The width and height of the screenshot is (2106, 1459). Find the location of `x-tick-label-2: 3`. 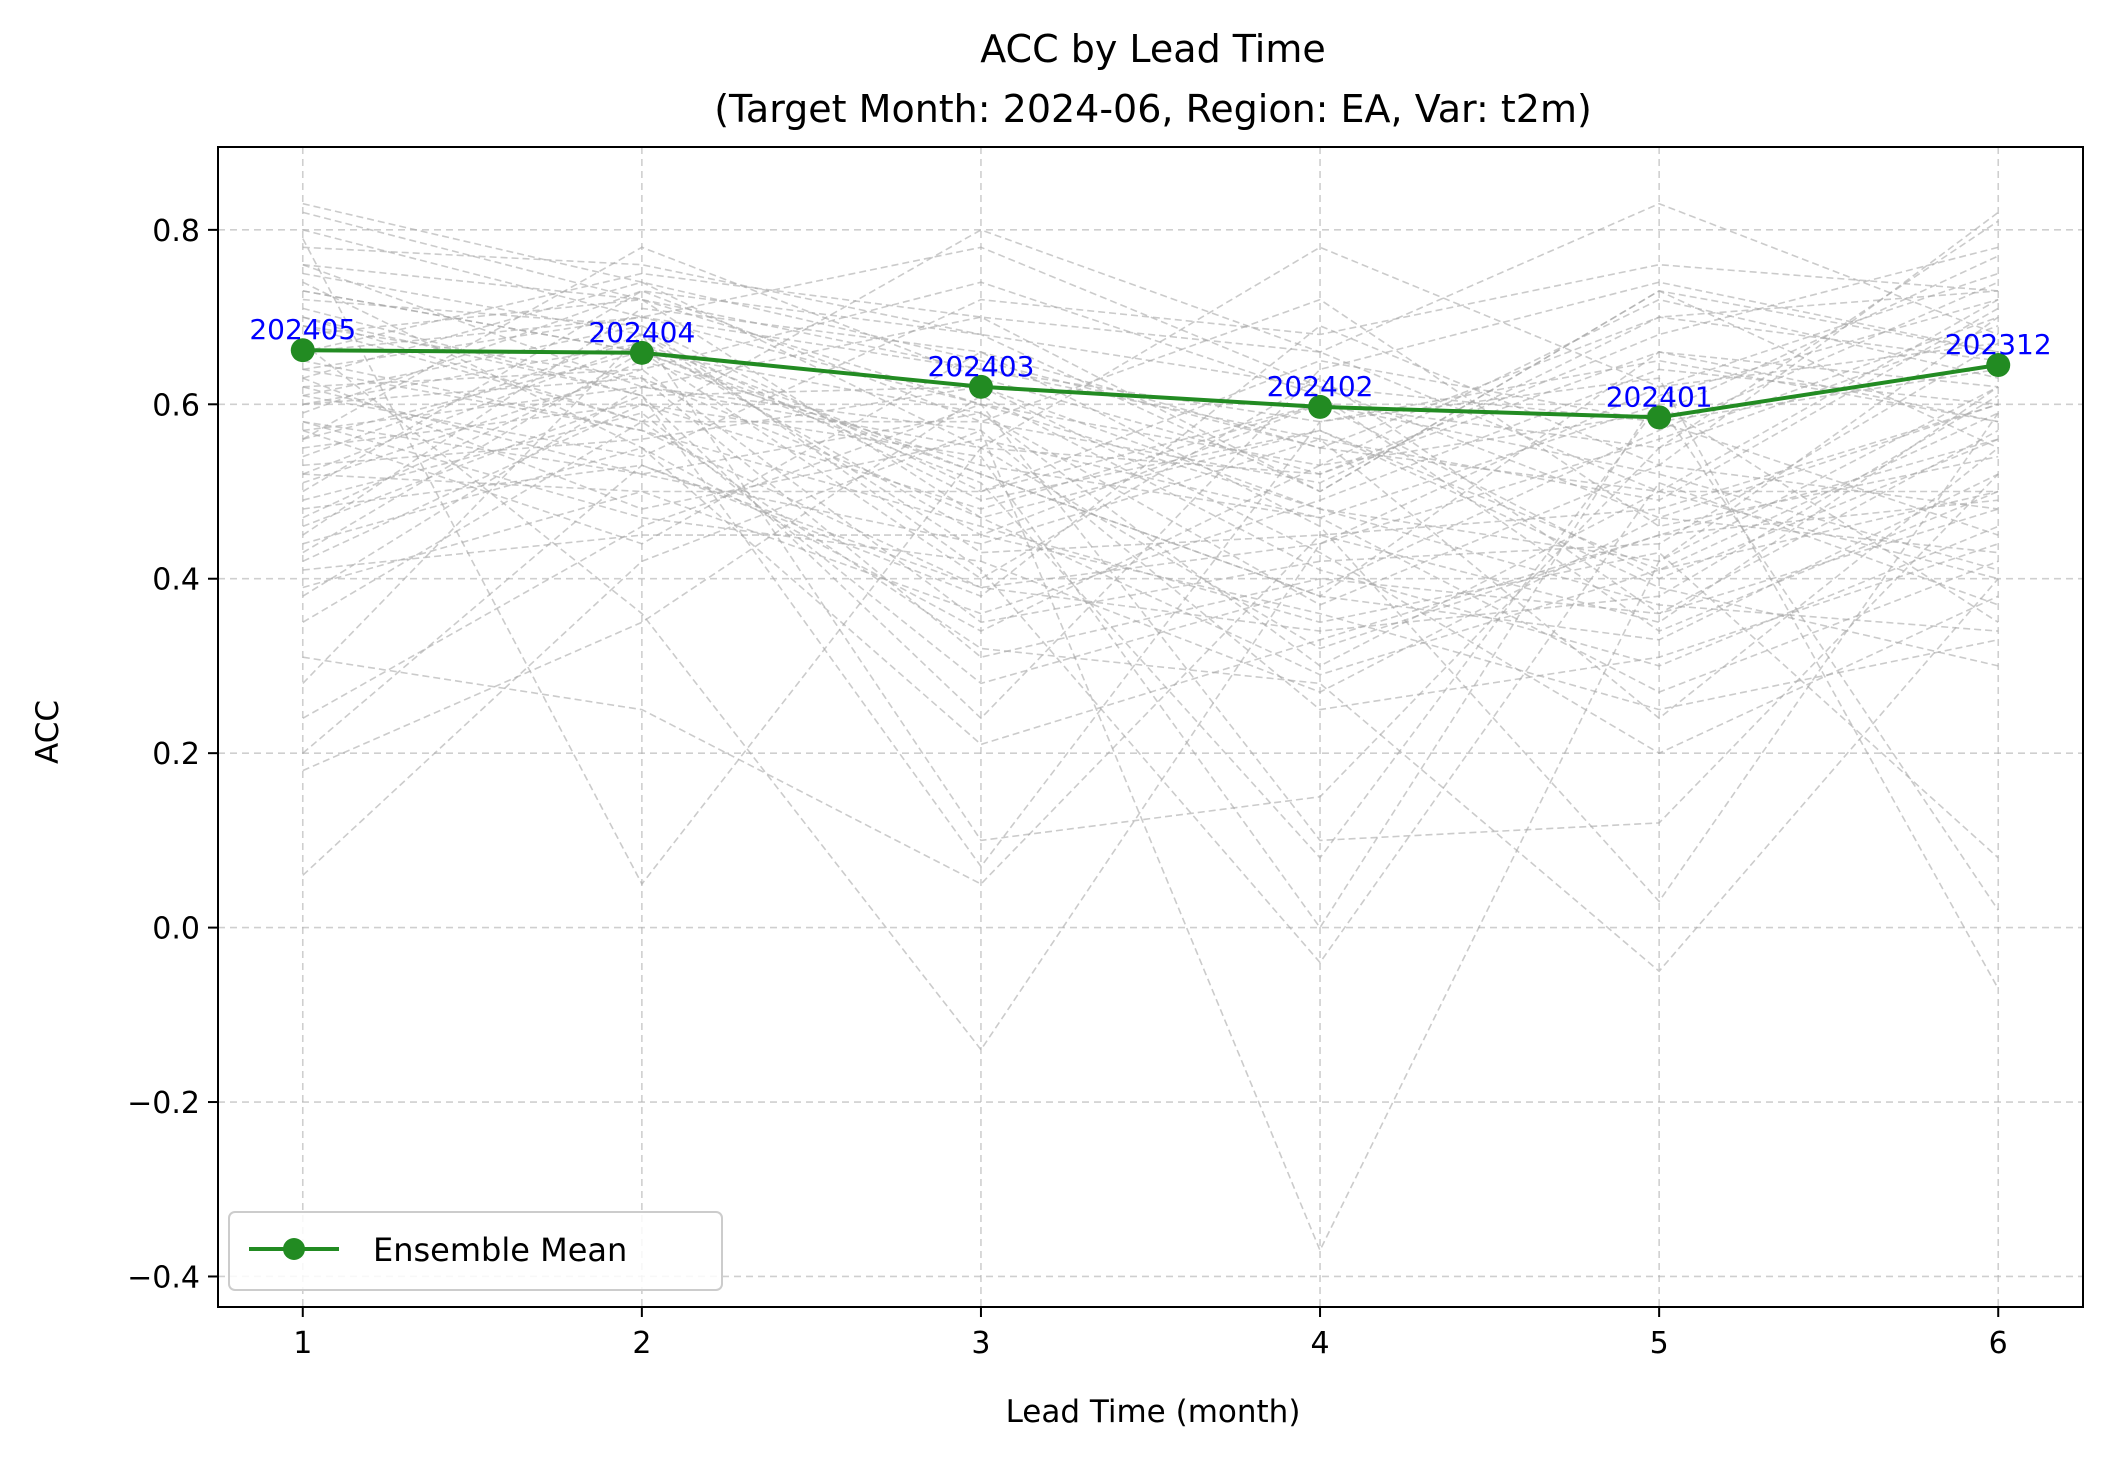

x-tick-label-2: 3 is located at coordinates (980, 1343).